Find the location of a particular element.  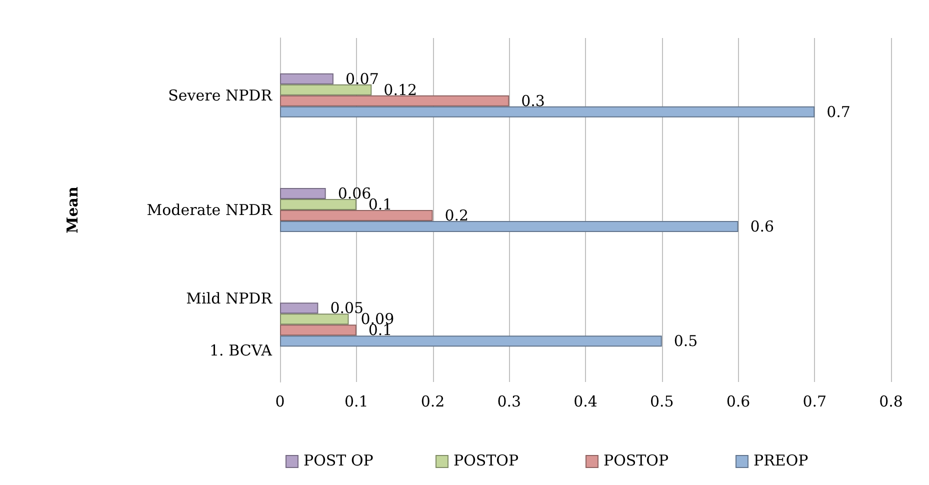

x-tick-label: 0.6 is located at coordinates (738, 401).